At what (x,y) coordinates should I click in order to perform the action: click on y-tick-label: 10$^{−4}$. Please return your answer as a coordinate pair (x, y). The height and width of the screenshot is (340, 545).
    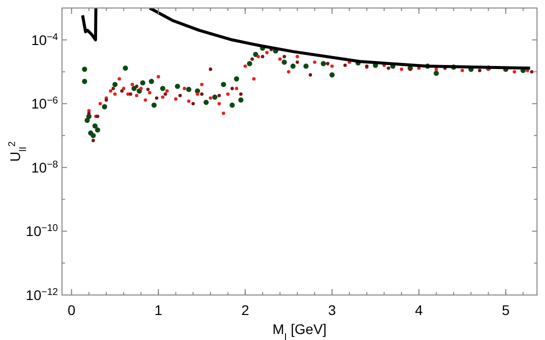
    Looking at the image, I should click on (45, 39).